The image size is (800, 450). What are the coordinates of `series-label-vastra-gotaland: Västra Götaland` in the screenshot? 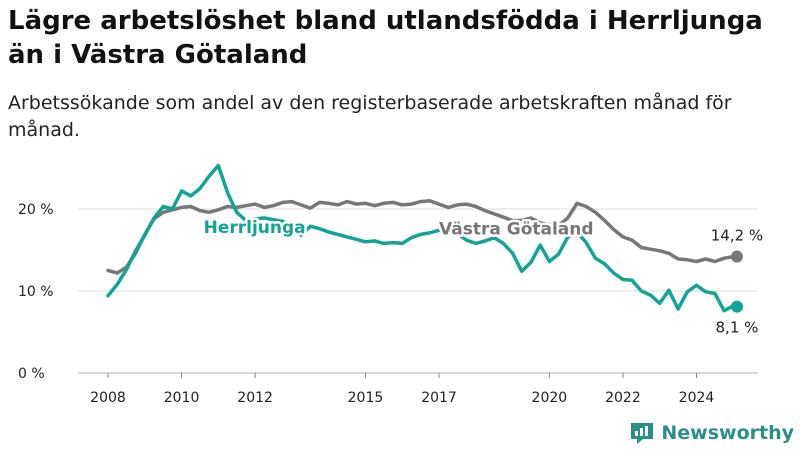 It's located at (516, 229).